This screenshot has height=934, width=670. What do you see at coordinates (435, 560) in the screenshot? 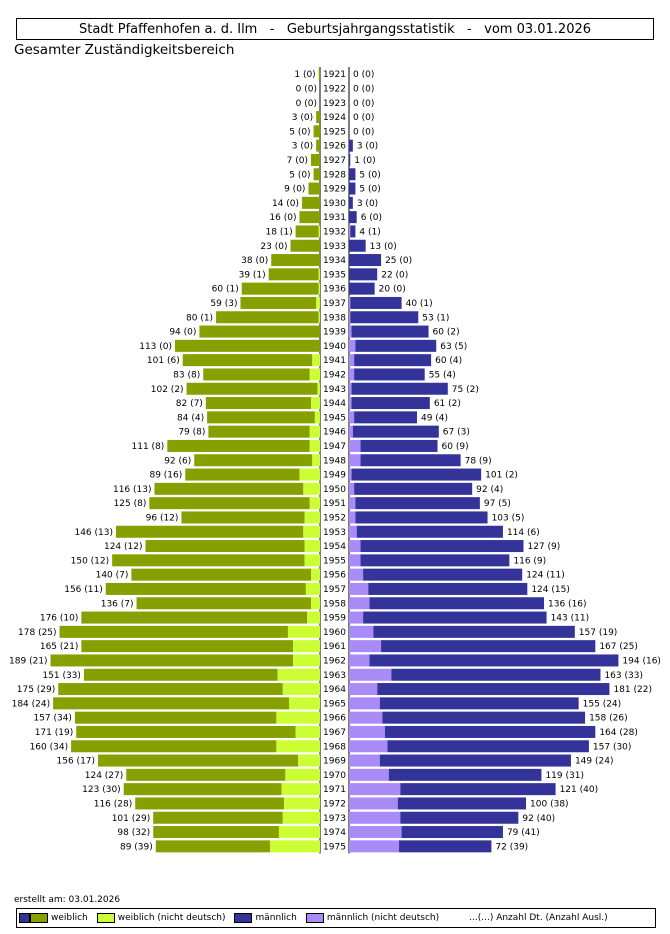
I see `bar-male-1955` at bounding box center [435, 560].